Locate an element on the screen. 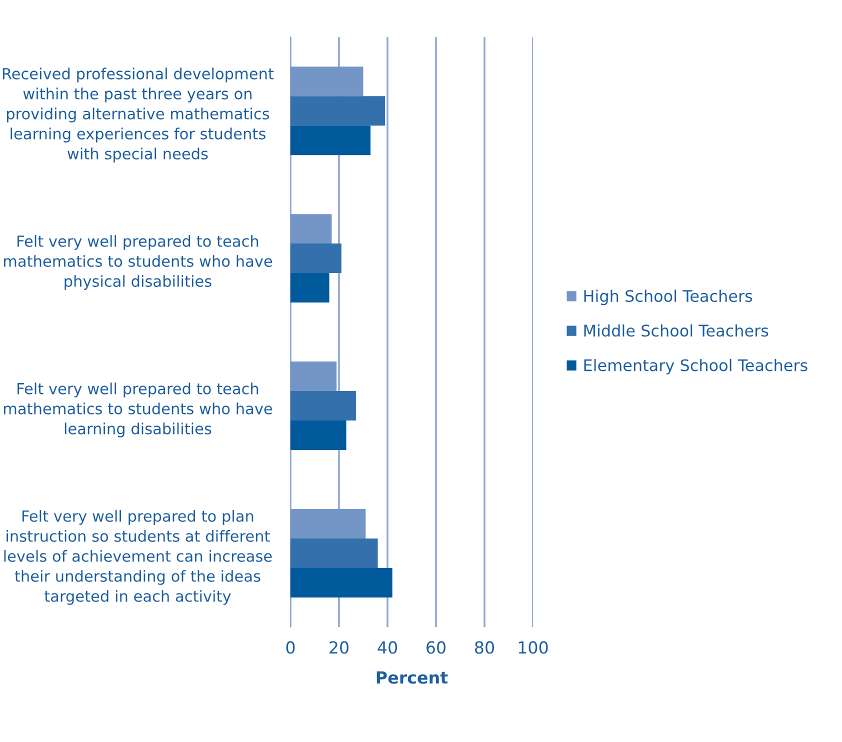 The image size is (842, 742). x-tick-label: 0 is located at coordinates (290, 647).